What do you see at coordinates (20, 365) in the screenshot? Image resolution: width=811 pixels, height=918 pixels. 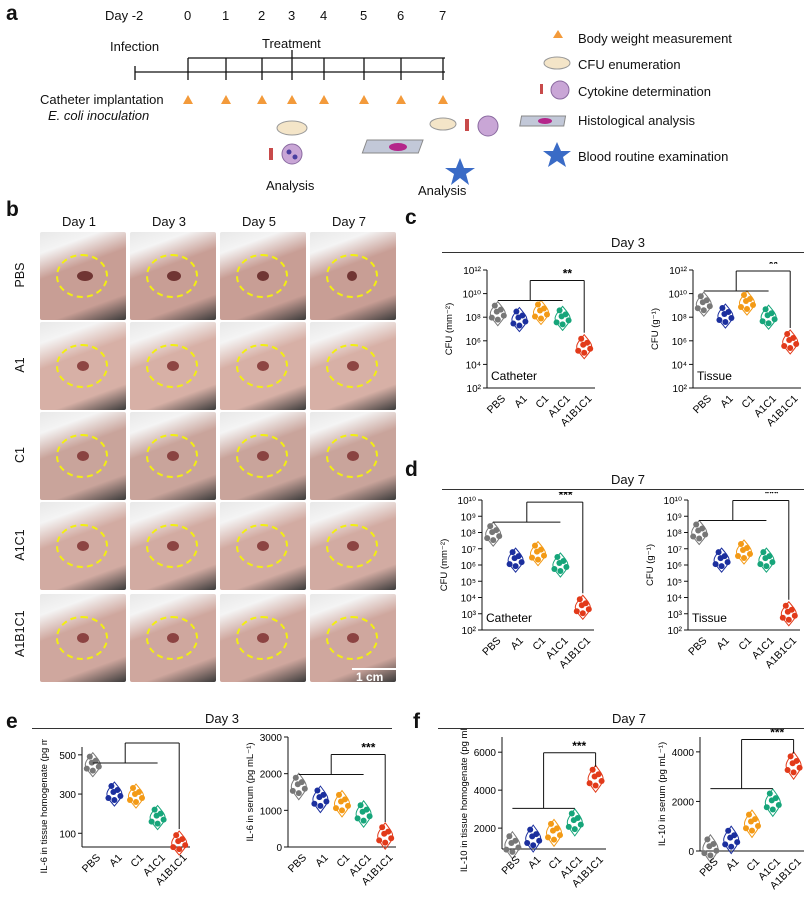 I see `photo-row-label: A1` at bounding box center [20, 365].